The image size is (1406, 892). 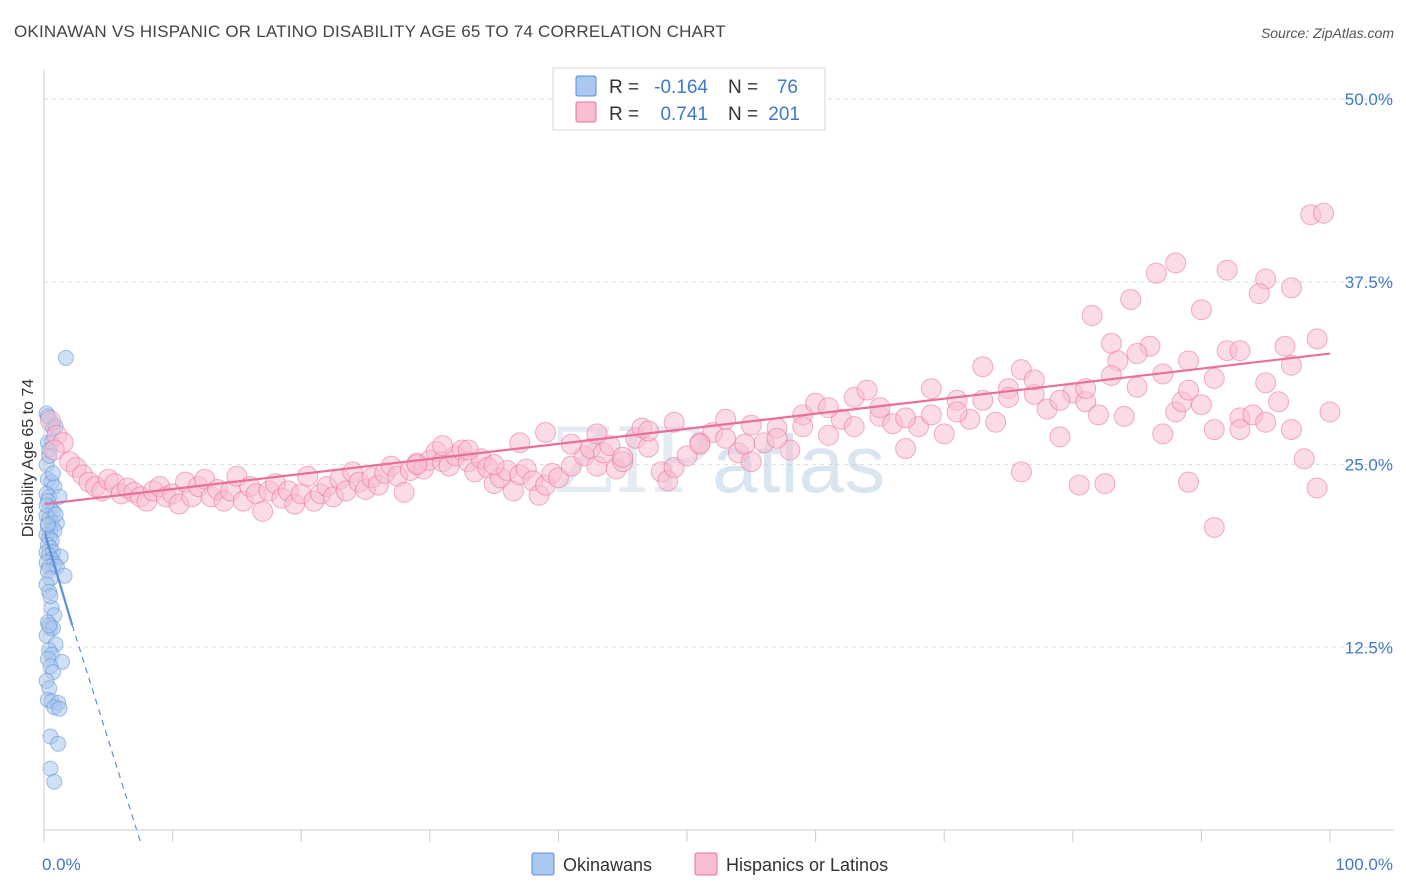 I want to click on x-tick-label-0: 0.0%, so click(x=61, y=864).